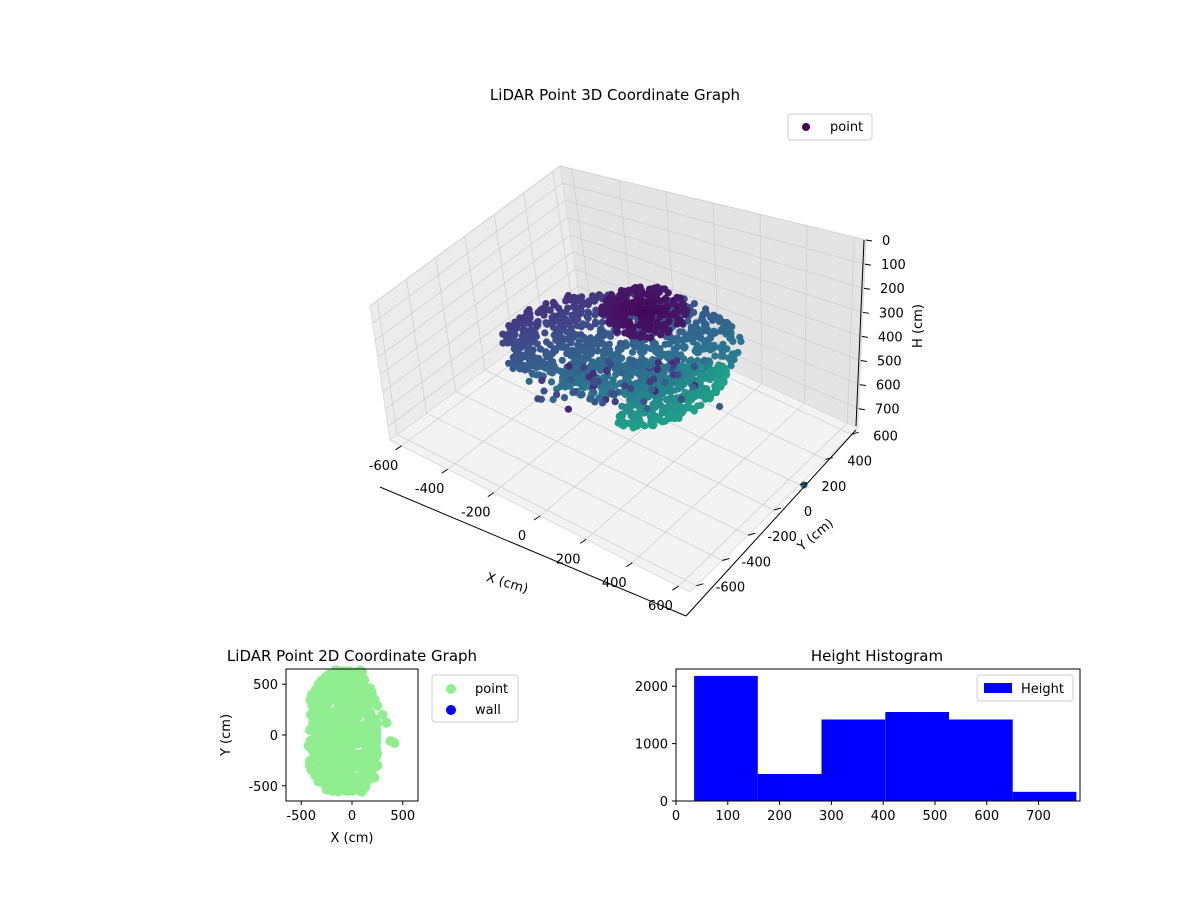 Image resolution: width=1200 pixels, height=900 pixels. I want to click on z-axis-line-3d, so click(860, 333).